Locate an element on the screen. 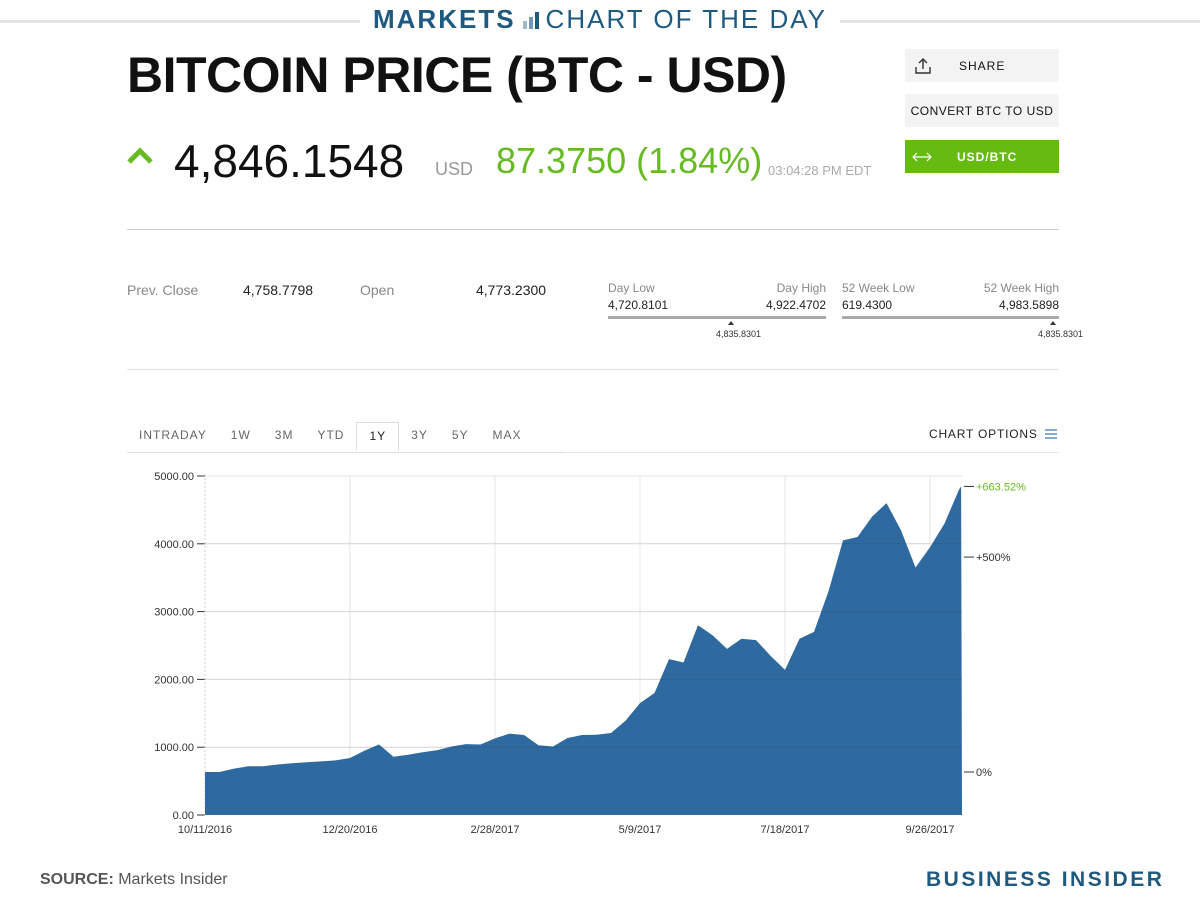 This screenshot has width=1200, height=900. prev-close-label: Prev. Close is located at coordinates (163, 290).